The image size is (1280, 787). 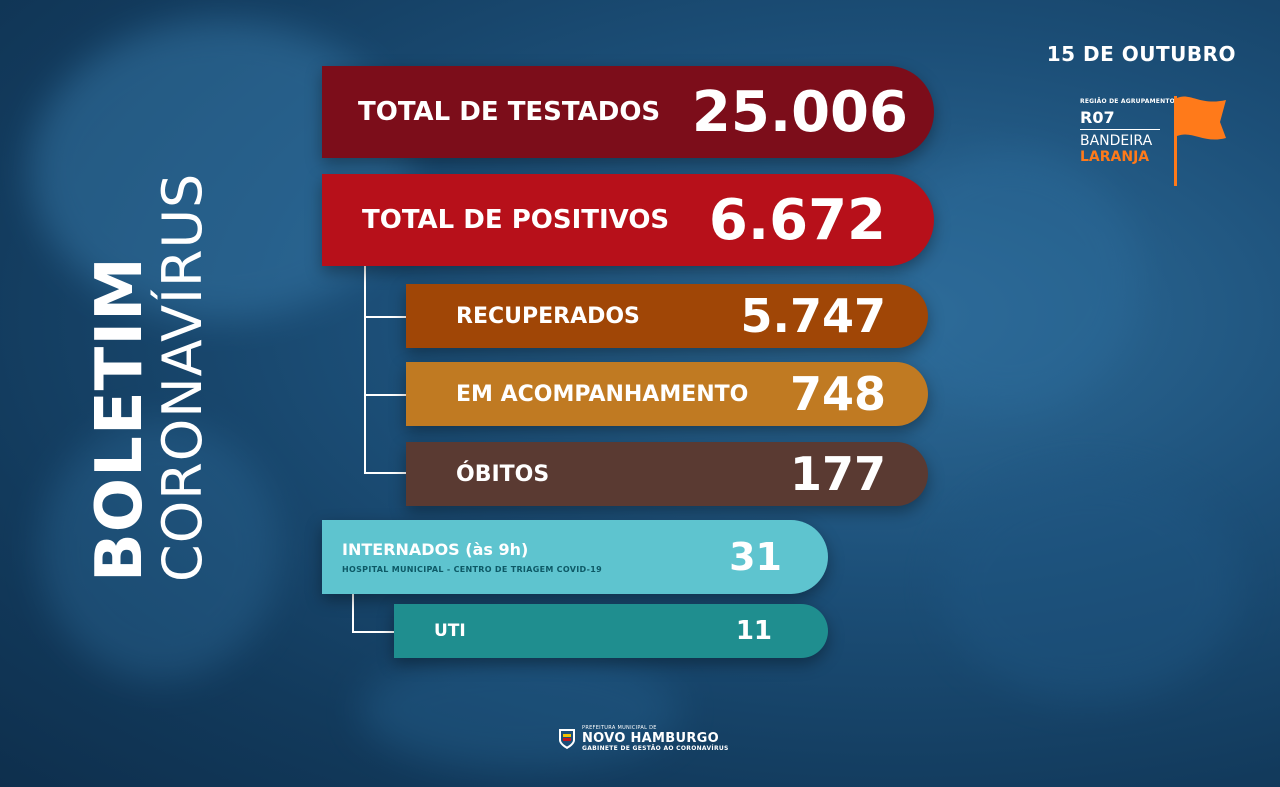 I want to click on stat-total-positivos: TOTAL DE POSITIVOS 6.672, so click(x=628, y=220).